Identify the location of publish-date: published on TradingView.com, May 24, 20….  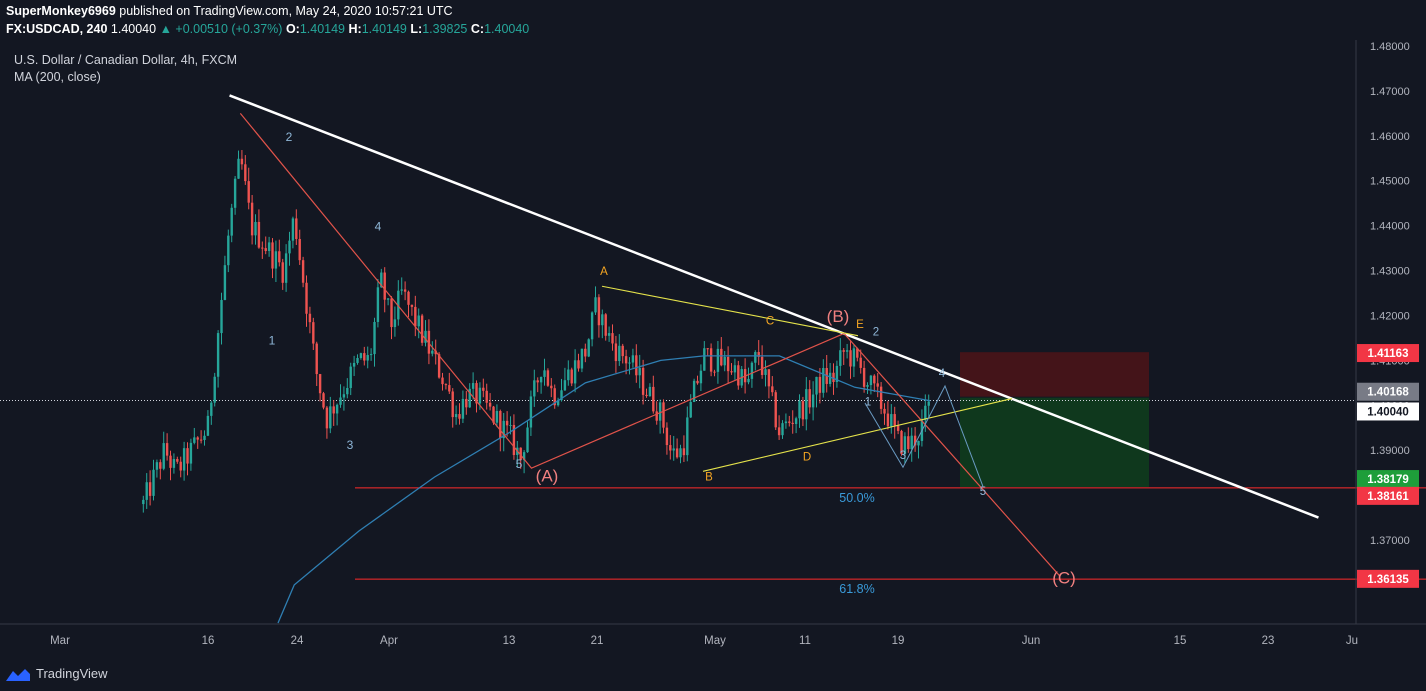
(284, 11).